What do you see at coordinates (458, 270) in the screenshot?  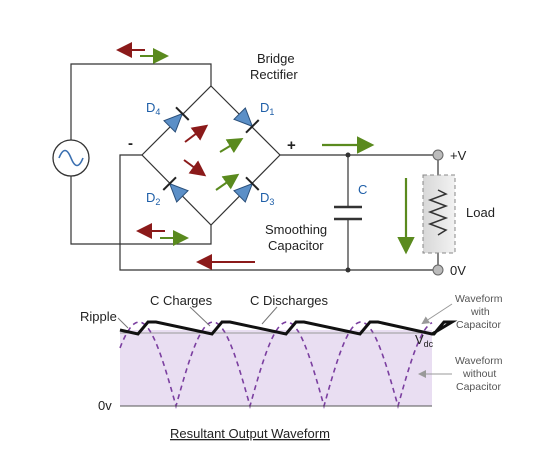 I see `zero-v-label: 0V` at bounding box center [458, 270].